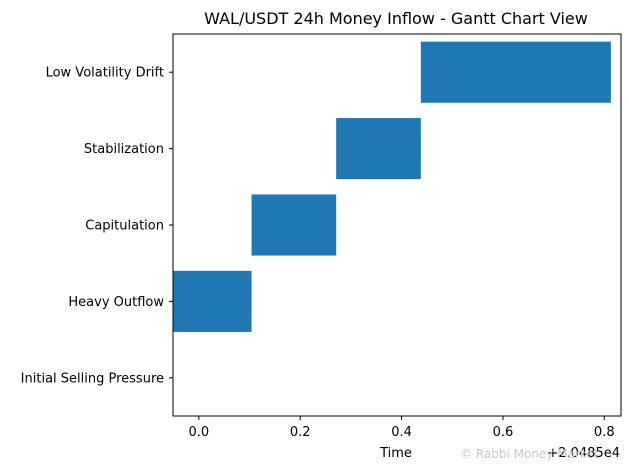  I want to click on x-tick-label: 0.0, so click(199, 432).